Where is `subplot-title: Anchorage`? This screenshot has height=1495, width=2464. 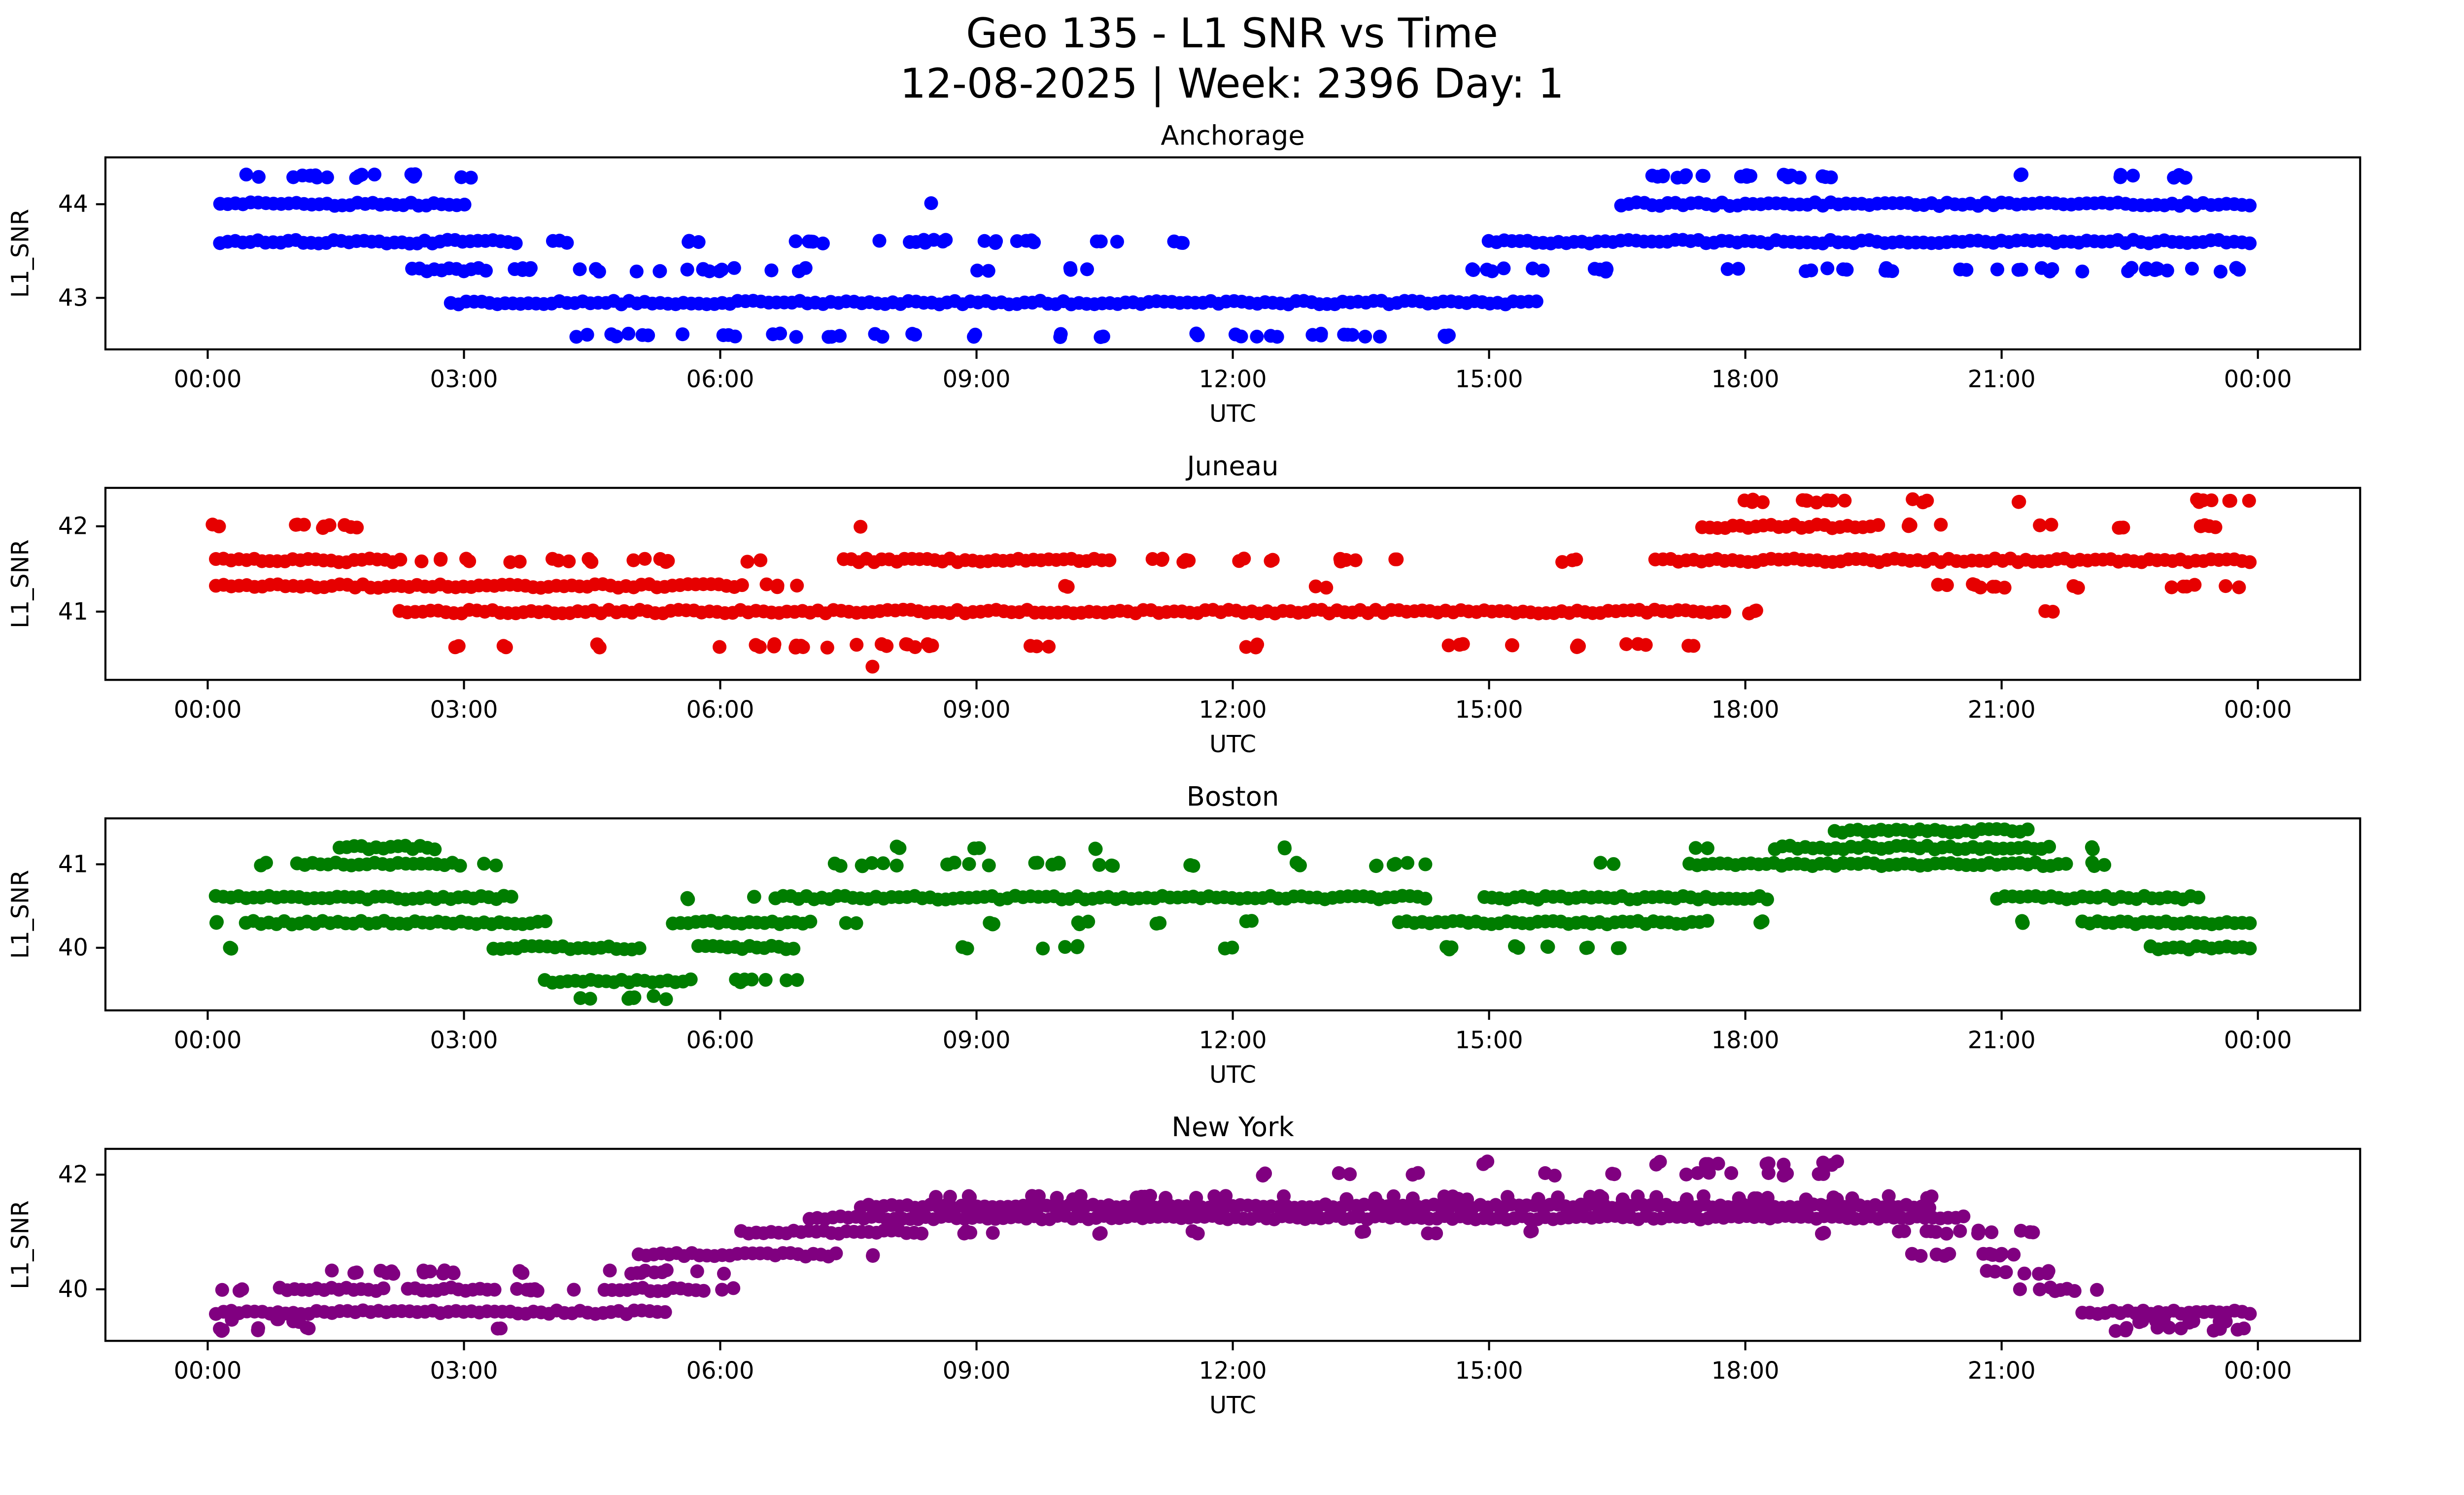 subplot-title: Anchorage is located at coordinates (1232, 135).